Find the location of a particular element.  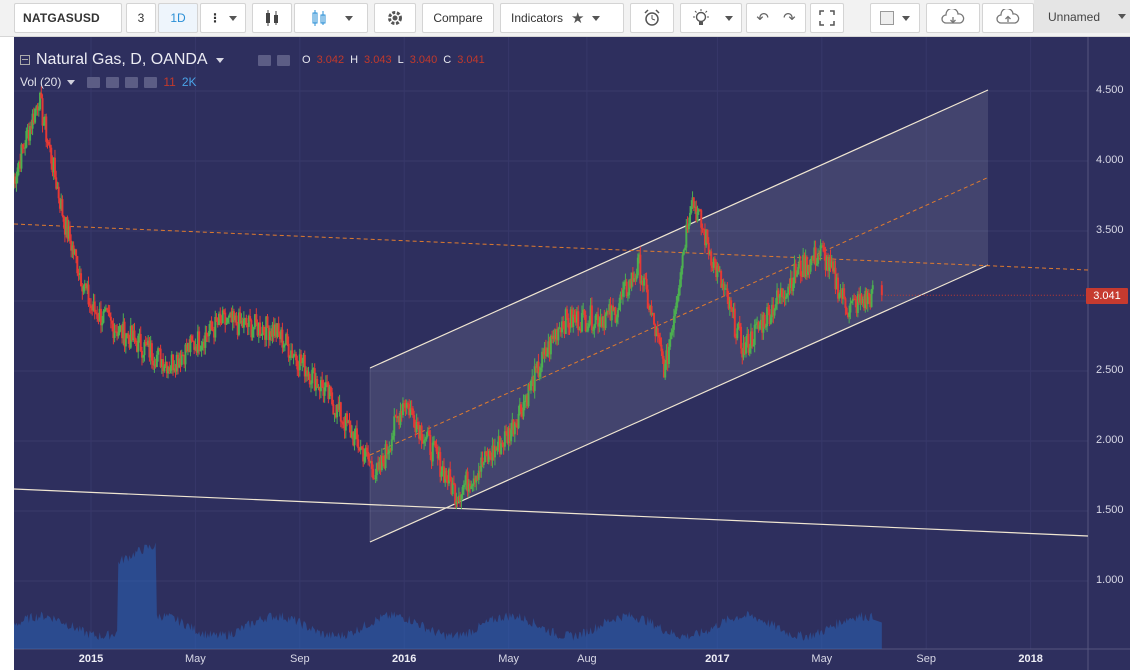

hollow-candles-icon is located at coordinates (319, 18).